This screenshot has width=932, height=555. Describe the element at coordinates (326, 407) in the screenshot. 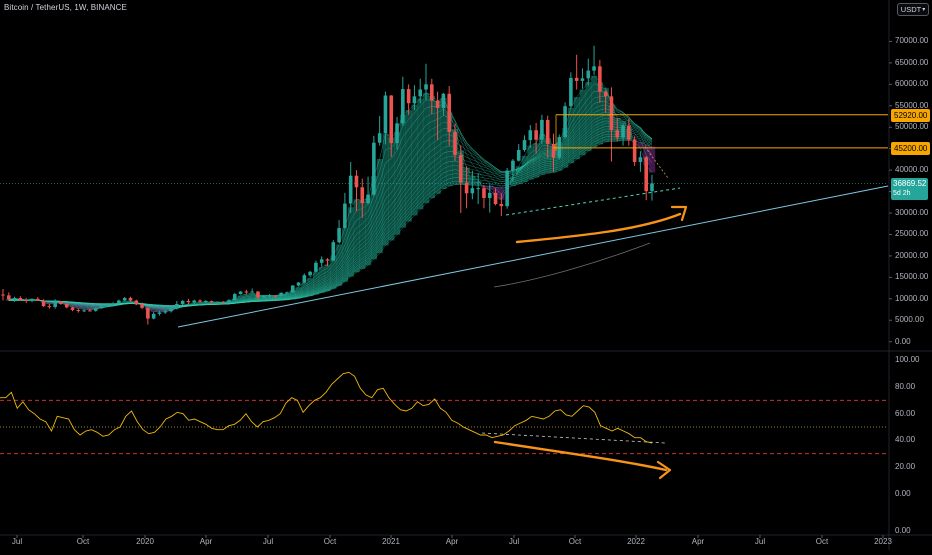

I see `rsi-line` at that location.